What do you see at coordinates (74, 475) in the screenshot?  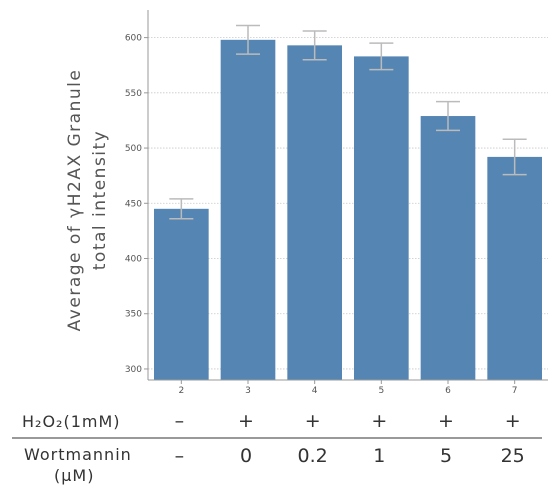 I see `wortmannin-unit-text: (μM)` at bounding box center [74, 475].